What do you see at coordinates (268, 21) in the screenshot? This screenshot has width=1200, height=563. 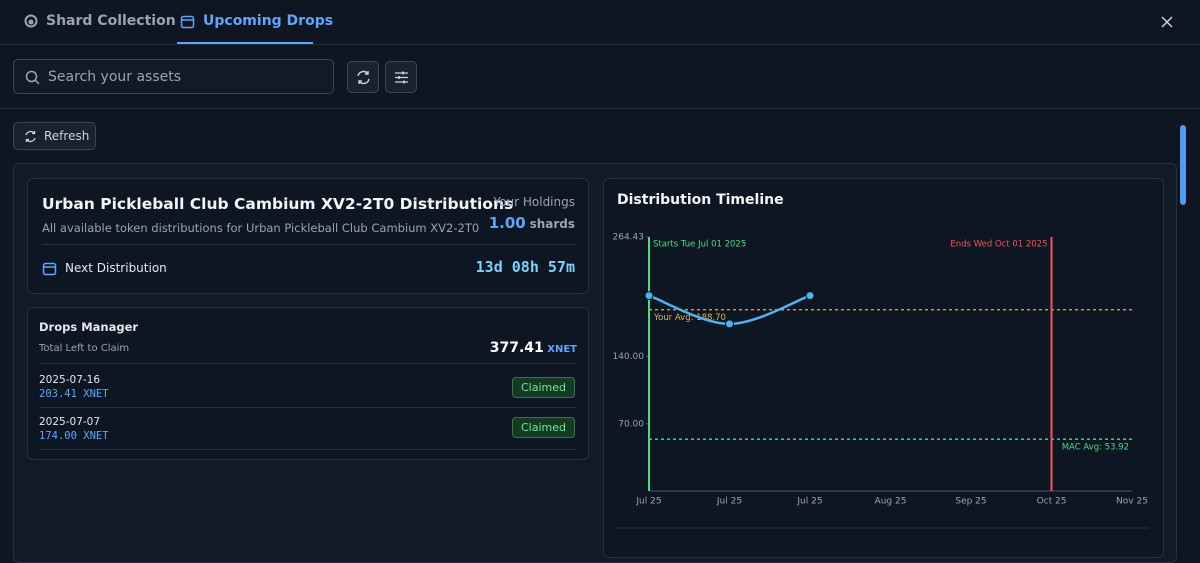 I see `tab-label: Upcoming Drops` at bounding box center [268, 21].